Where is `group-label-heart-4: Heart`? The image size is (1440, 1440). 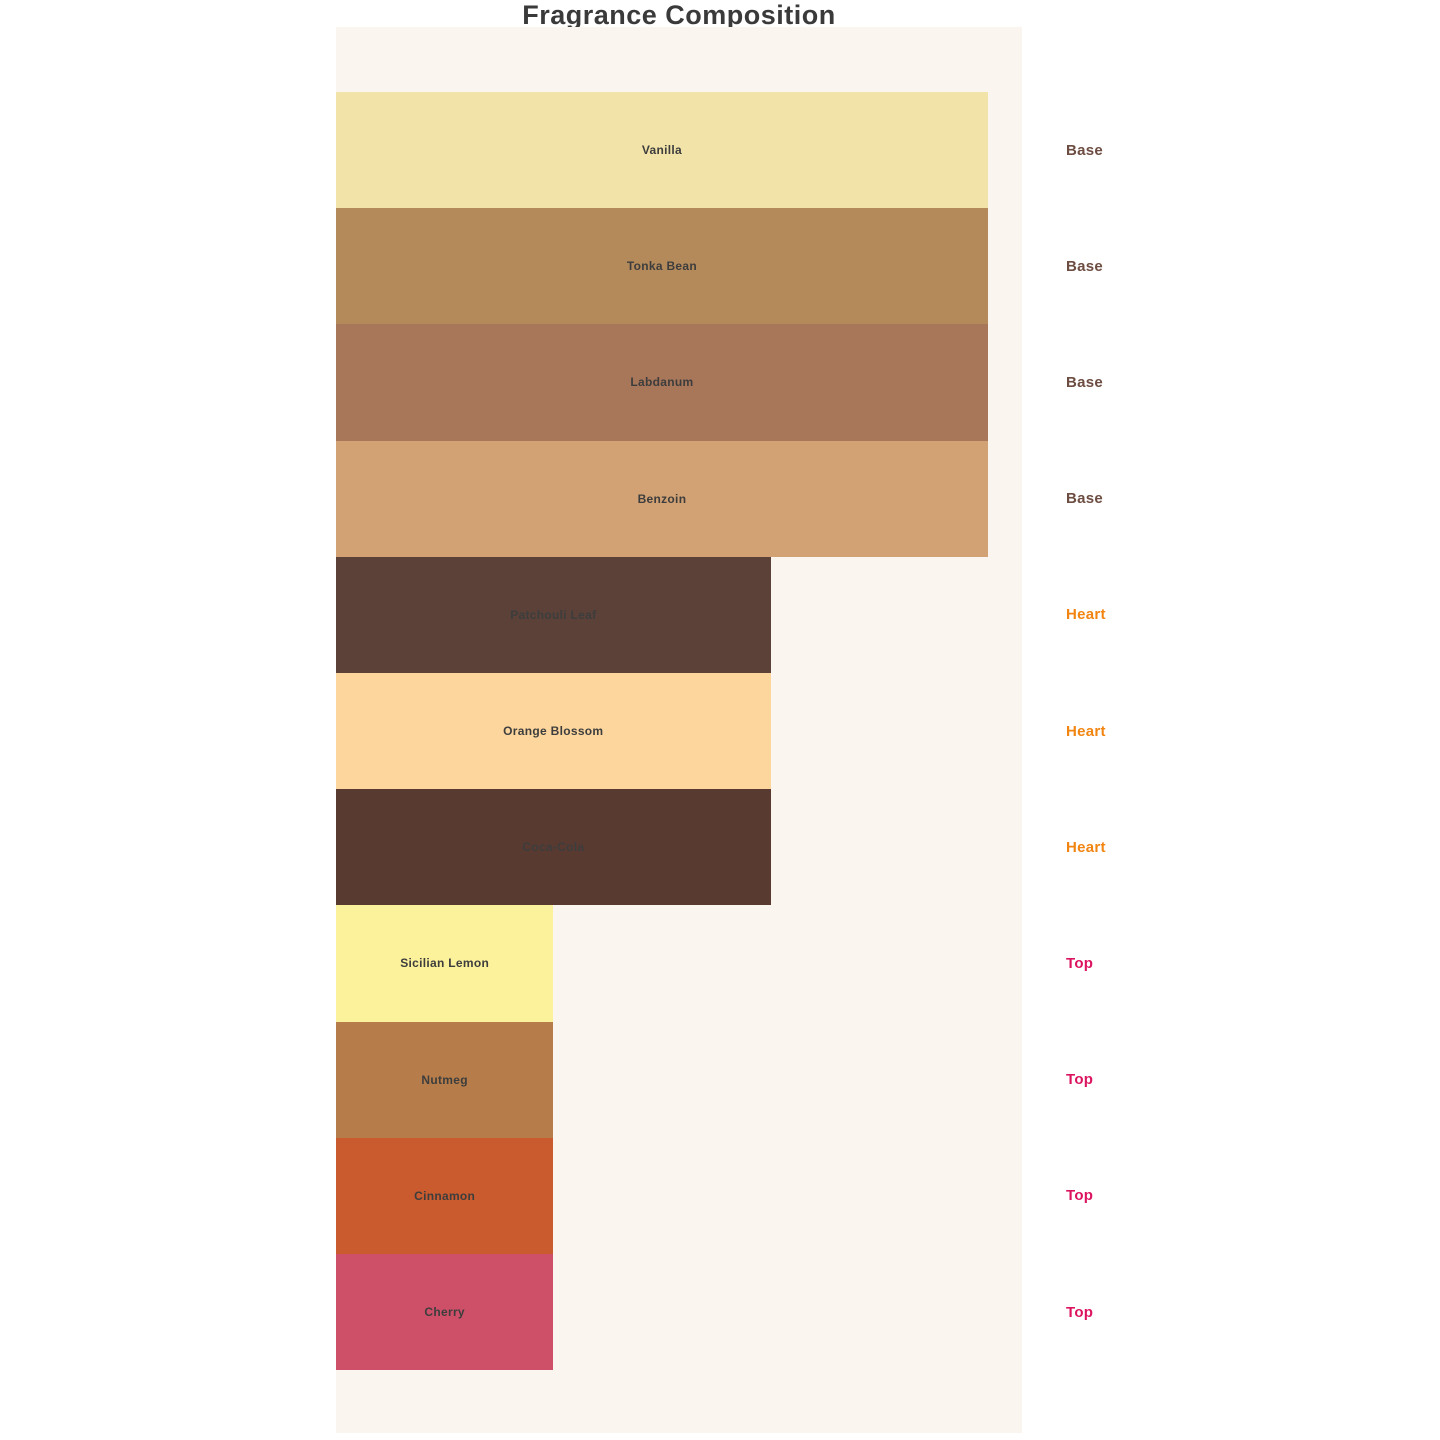 group-label-heart-4: Heart is located at coordinates (1086, 615).